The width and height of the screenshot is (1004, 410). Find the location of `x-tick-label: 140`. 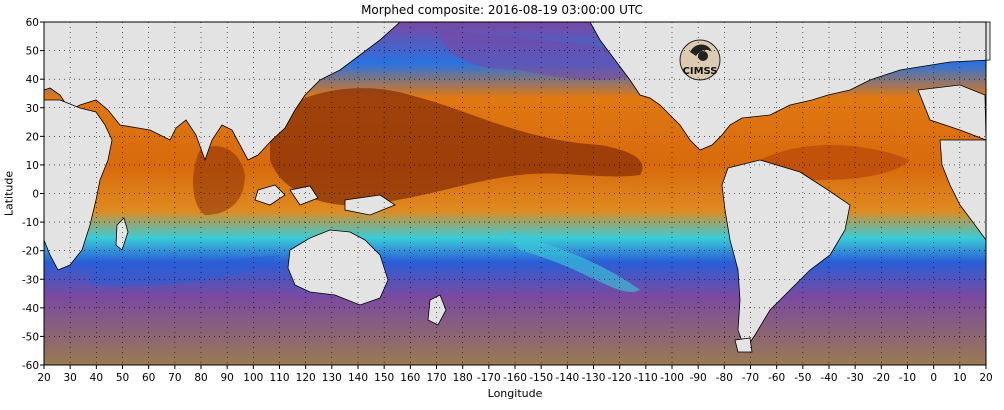

x-tick-label: 140 is located at coordinates (358, 378).